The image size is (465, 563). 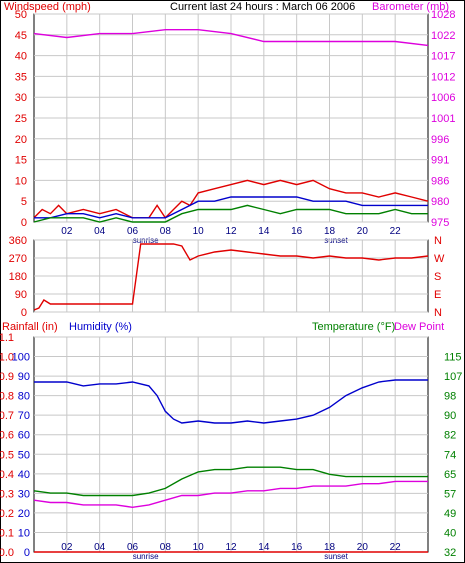 What do you see at coordinates (450, 455) in the screenshot?
I see `temp-tick-label: 74` at bounding box center [450, 455].